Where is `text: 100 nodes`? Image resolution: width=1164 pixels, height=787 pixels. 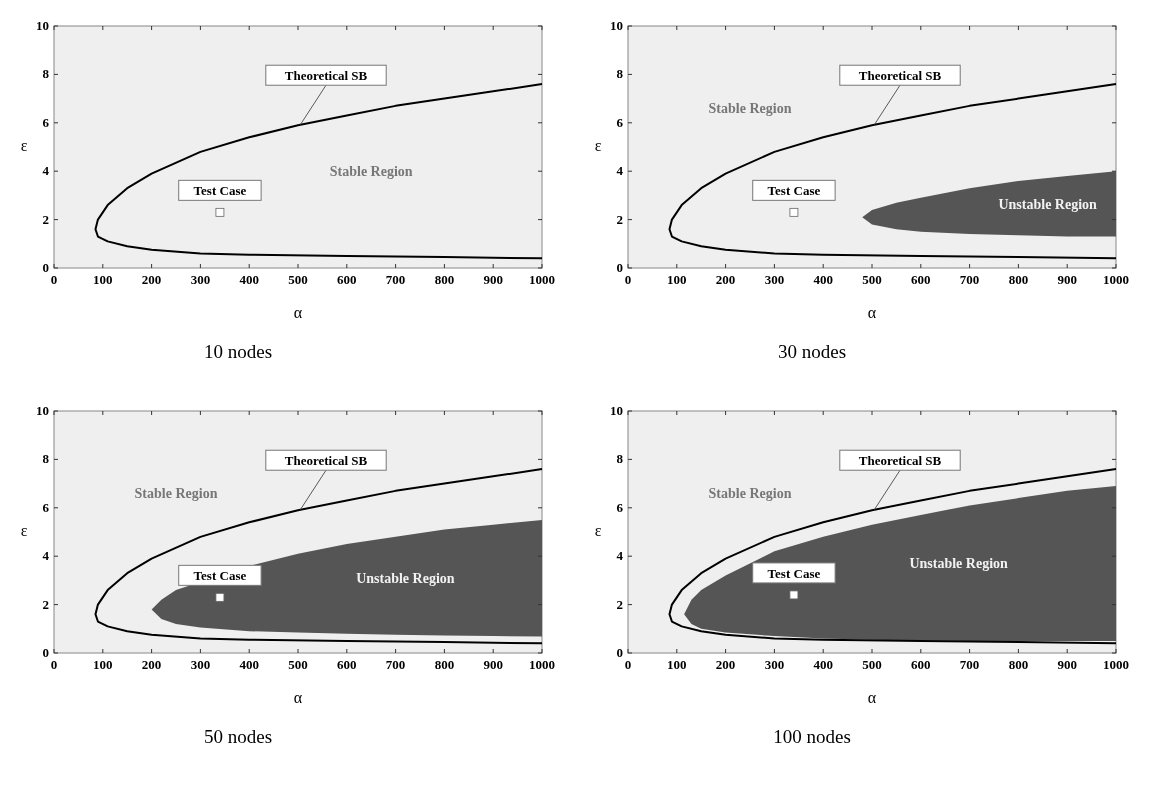
text: 100 nodes is located at coordinates (812, 736).